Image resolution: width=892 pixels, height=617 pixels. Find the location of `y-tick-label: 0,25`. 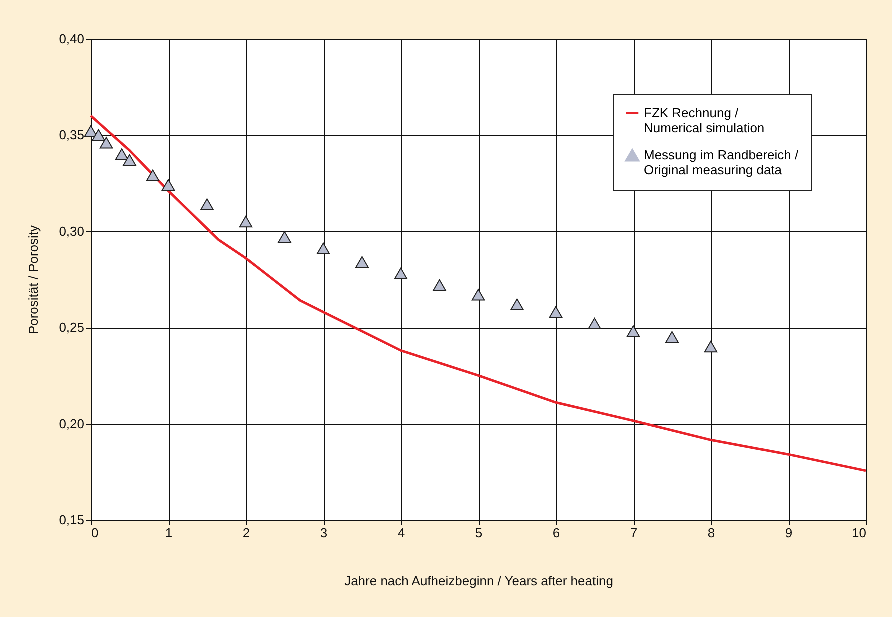

y-tick-label: 0,25 is located at coordinates (71, 328).